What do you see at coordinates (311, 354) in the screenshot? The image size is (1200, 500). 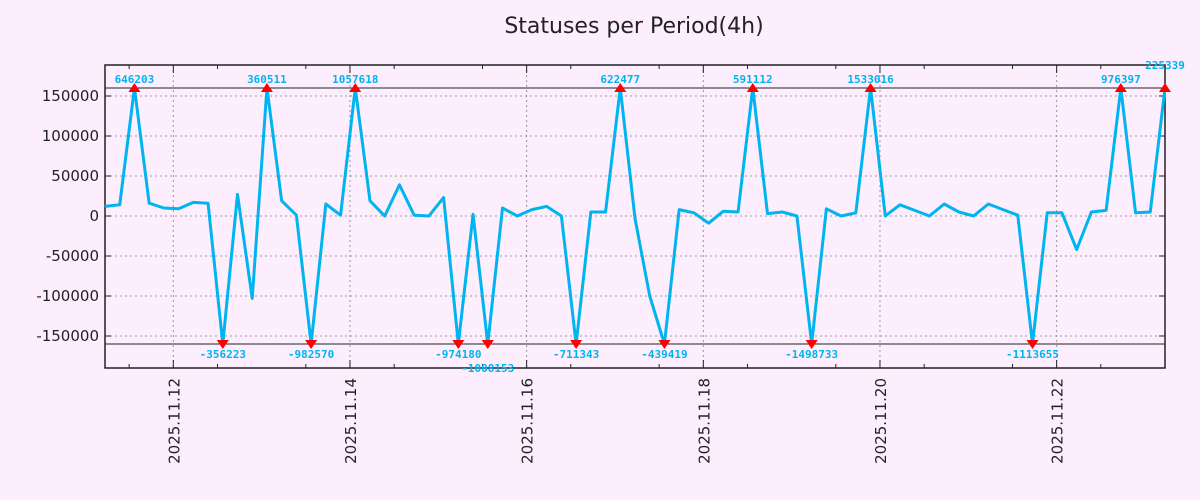 I see `data-label: -982570` at bounding box center [311, 354].